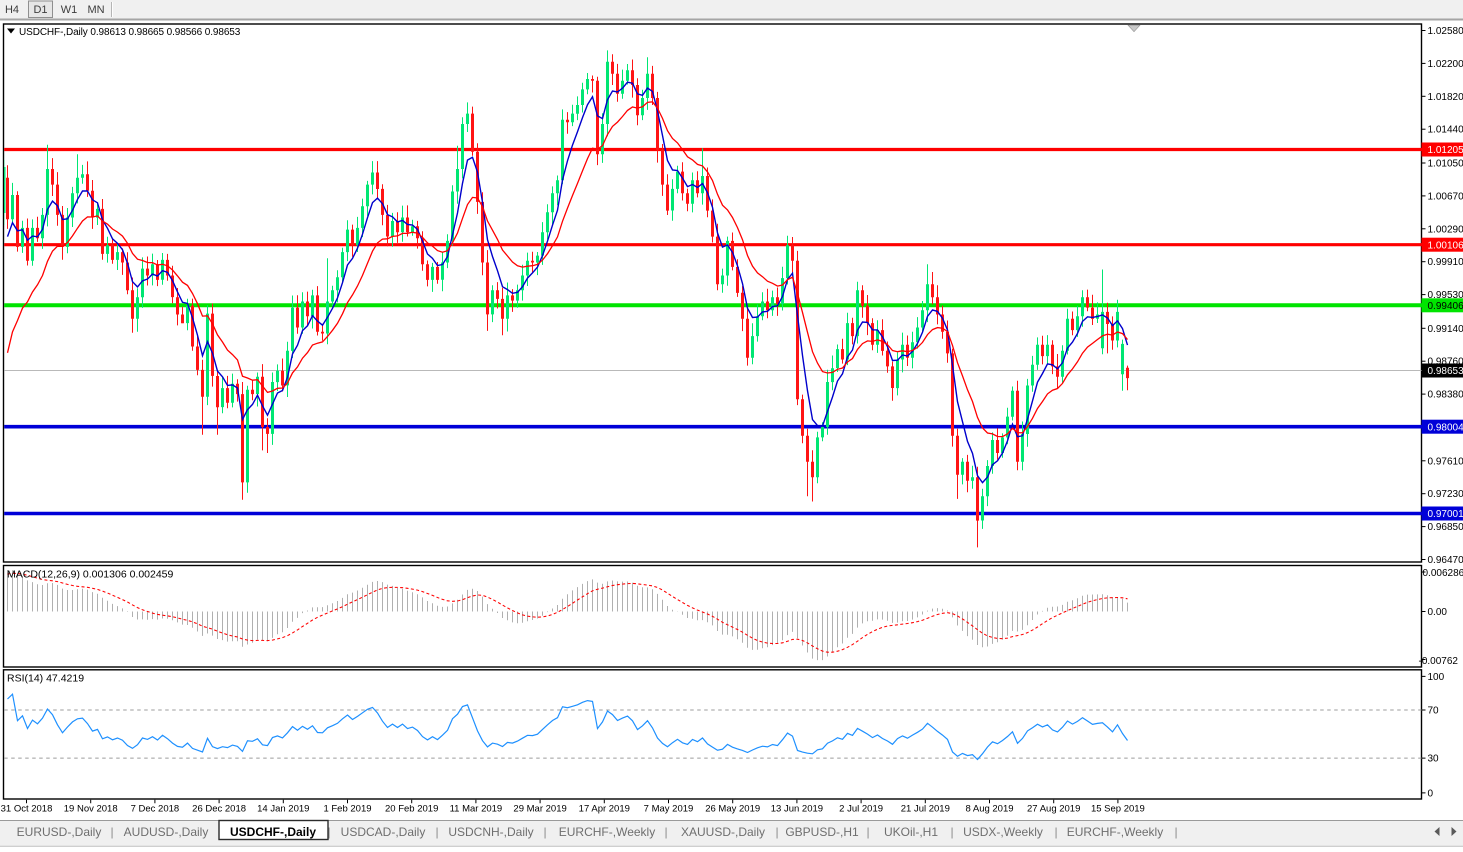 Image resolution: width=1463 pixels, height=852 pixels. I want to click on svg-text:MACD(12,26,9) 0.001306 0.00245: MACD(12,26,9) 0.001306 0.002459, so click(90, 575).